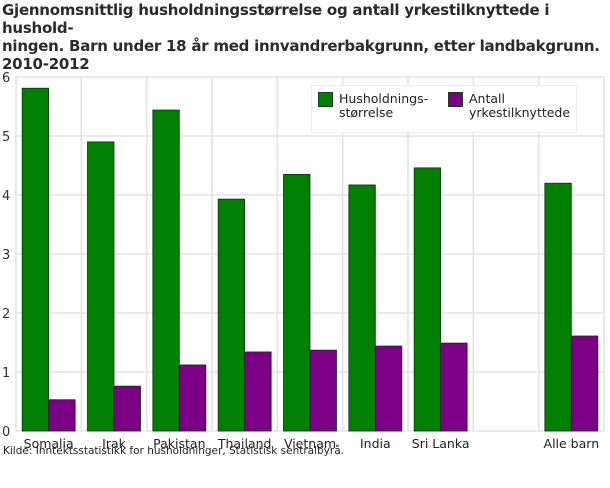 This screenshot has width=610, height=488. What do you see at coordinates (375, 443) in the screenshot?
I see `x-tick-label: India` at bounding box center [375, 443].